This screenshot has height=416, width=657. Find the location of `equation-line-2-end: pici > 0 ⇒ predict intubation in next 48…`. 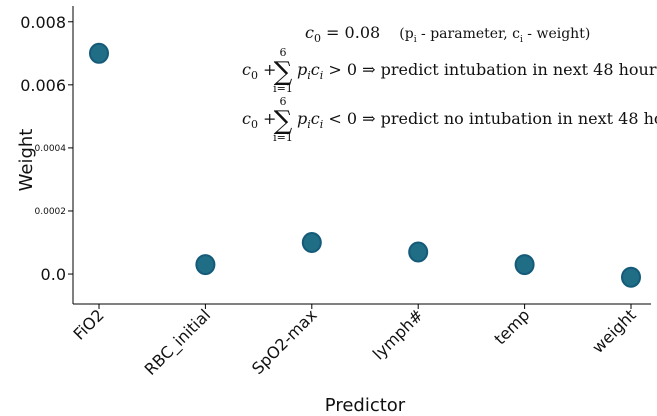

equation-line-2-end: pici > 0 ⇒ predict intubation in next 48… is located at coordinates (477, 71).